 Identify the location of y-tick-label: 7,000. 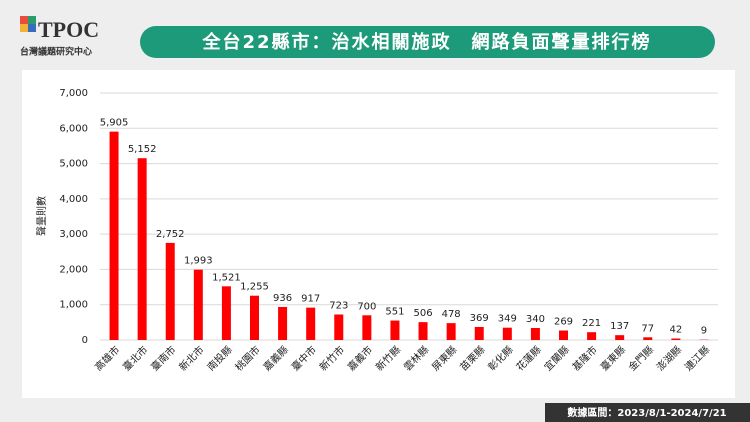
(73, 93).